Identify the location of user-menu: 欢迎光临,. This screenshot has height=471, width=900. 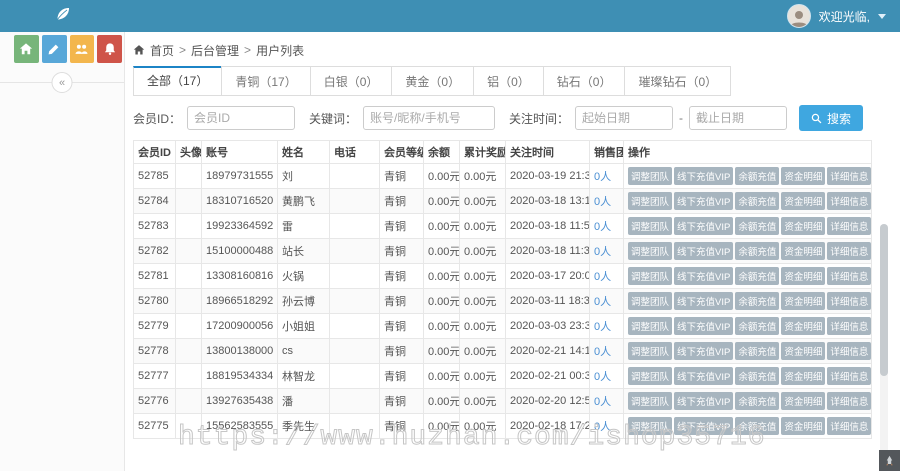
(843, 16).